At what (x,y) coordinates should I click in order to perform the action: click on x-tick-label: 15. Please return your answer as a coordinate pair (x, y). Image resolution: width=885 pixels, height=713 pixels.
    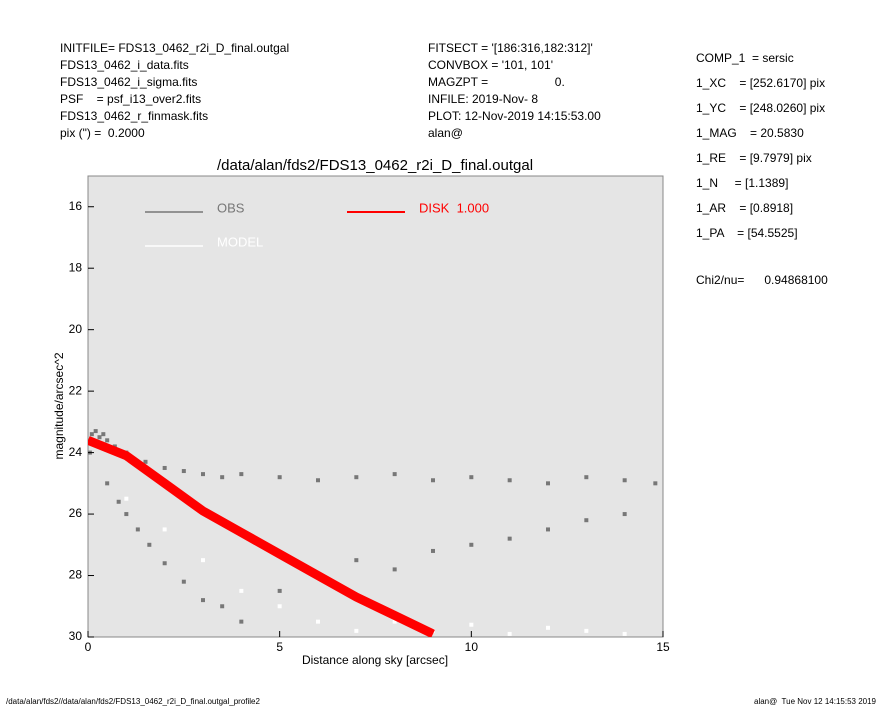
    Looking at the image, I should click on (663, 647).